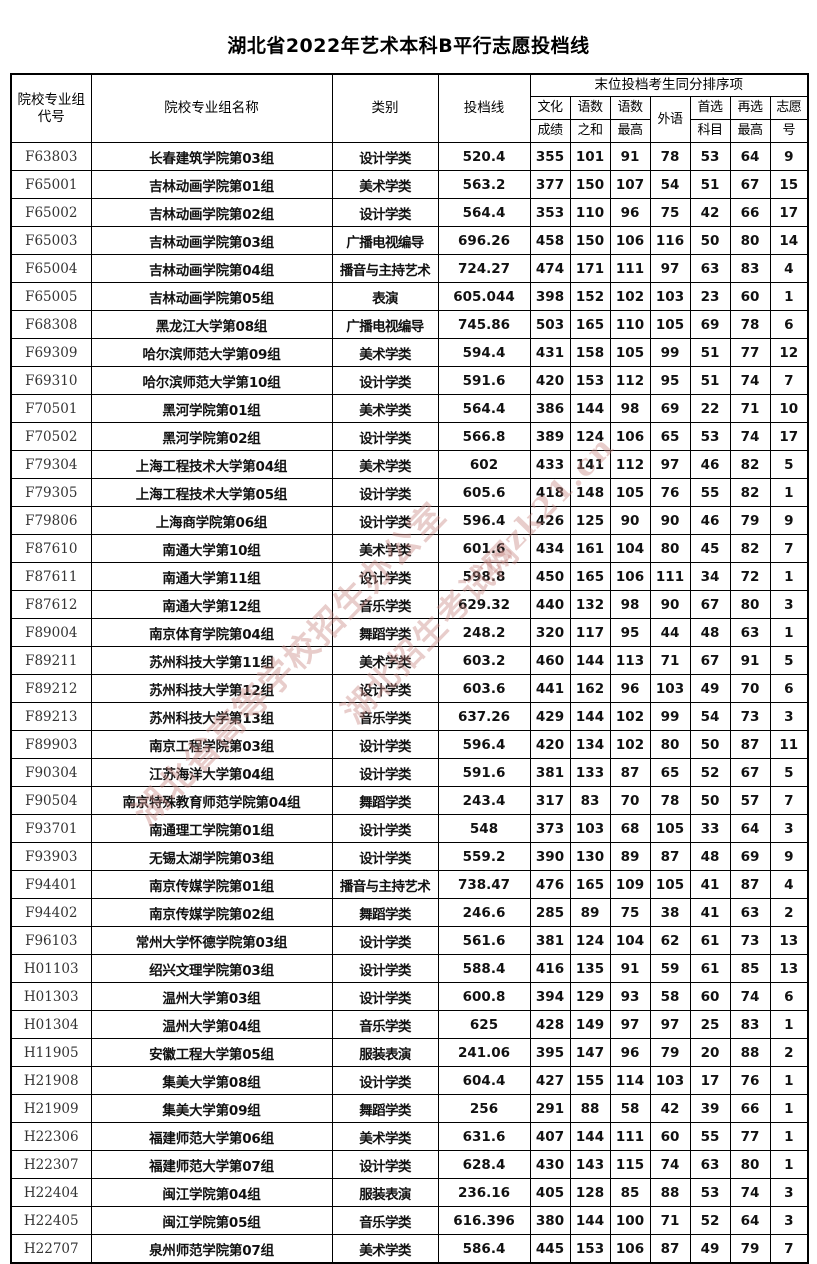  Describe the element at coordinates (590, 632) in the screenshot. I see `cell-yushu-sum: 117` at that location.